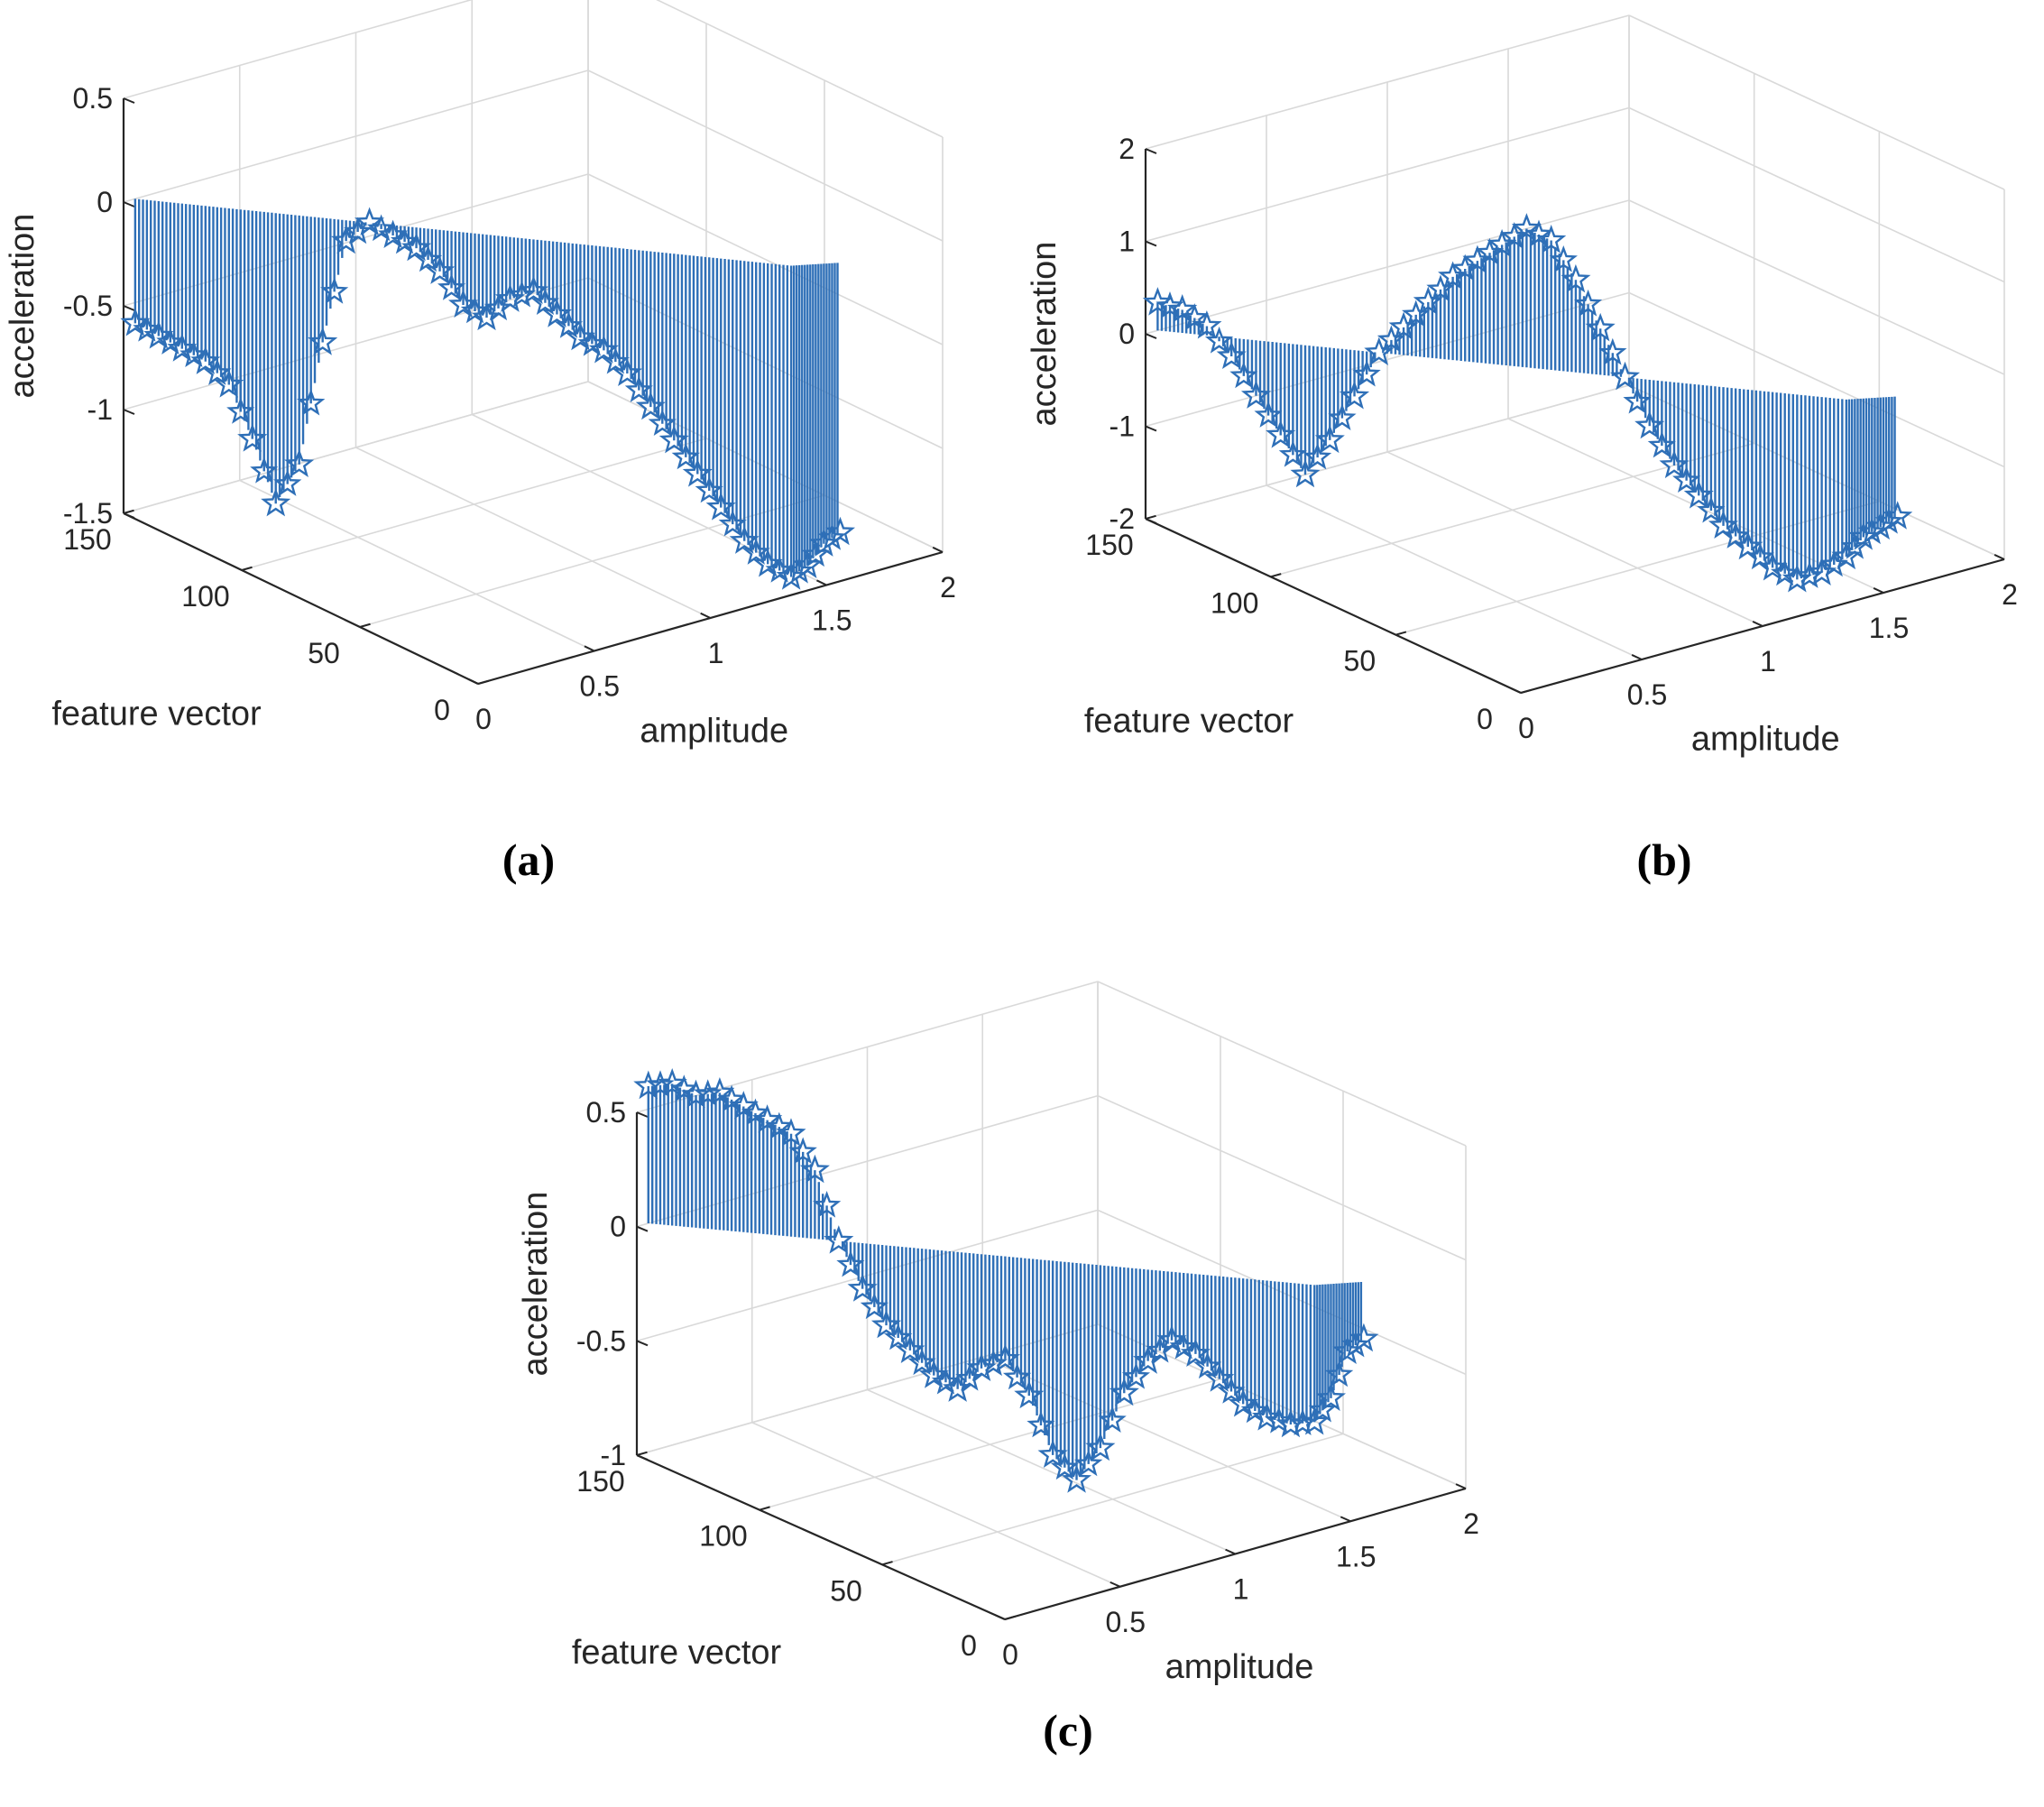 This screenshot has width=2044, height=1807. What do you see at coordinates (105, 202) in the screenshot?
I see `acceleration-tick-label: 0` at bounding box center [105, 202].